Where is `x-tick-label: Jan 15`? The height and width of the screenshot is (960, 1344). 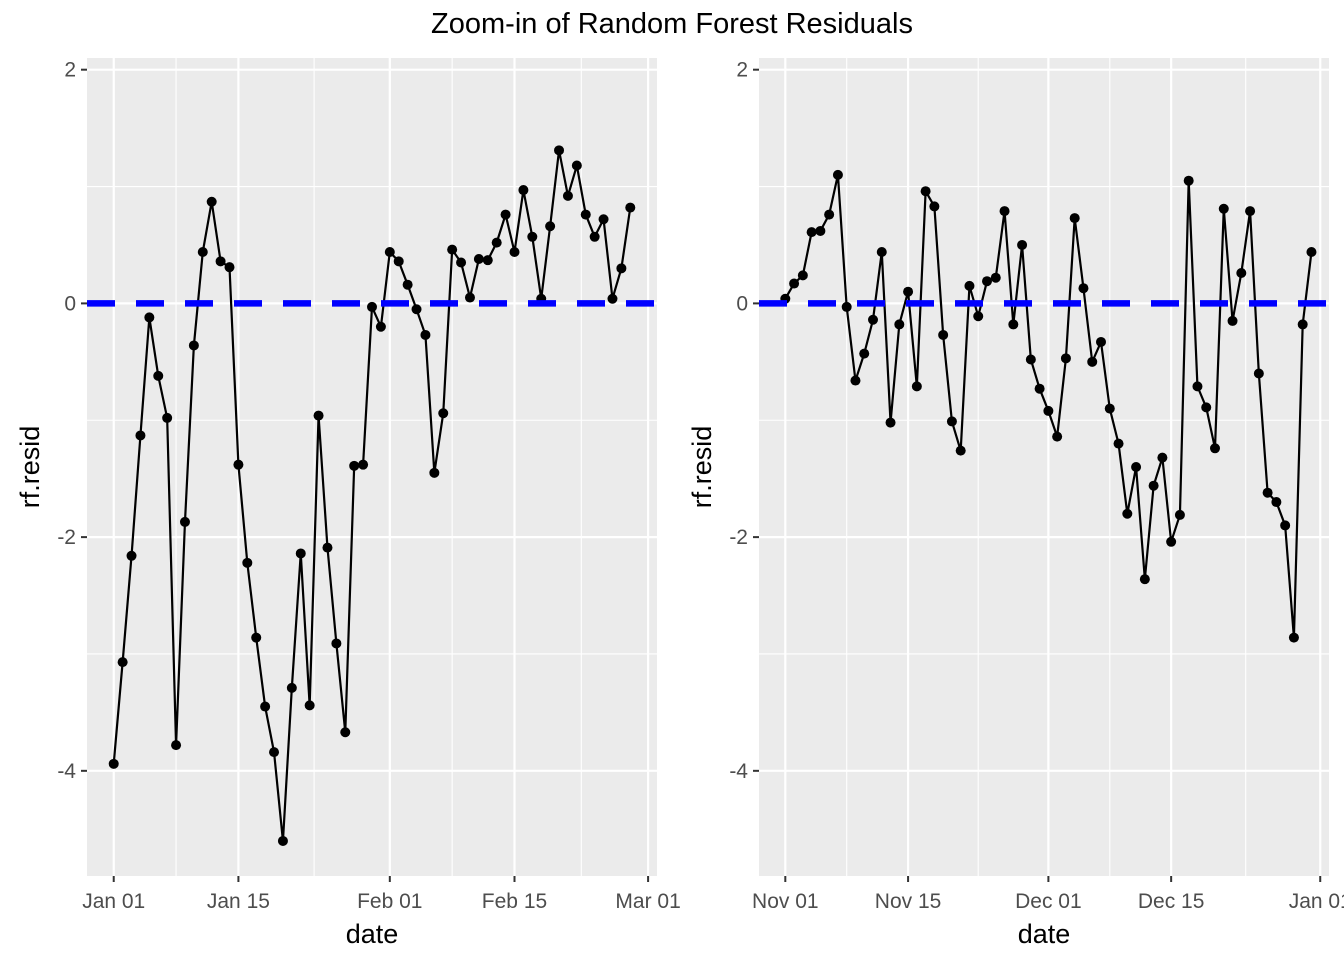 x-tick-label: Jan 15 is located at coordinates (238, 901).